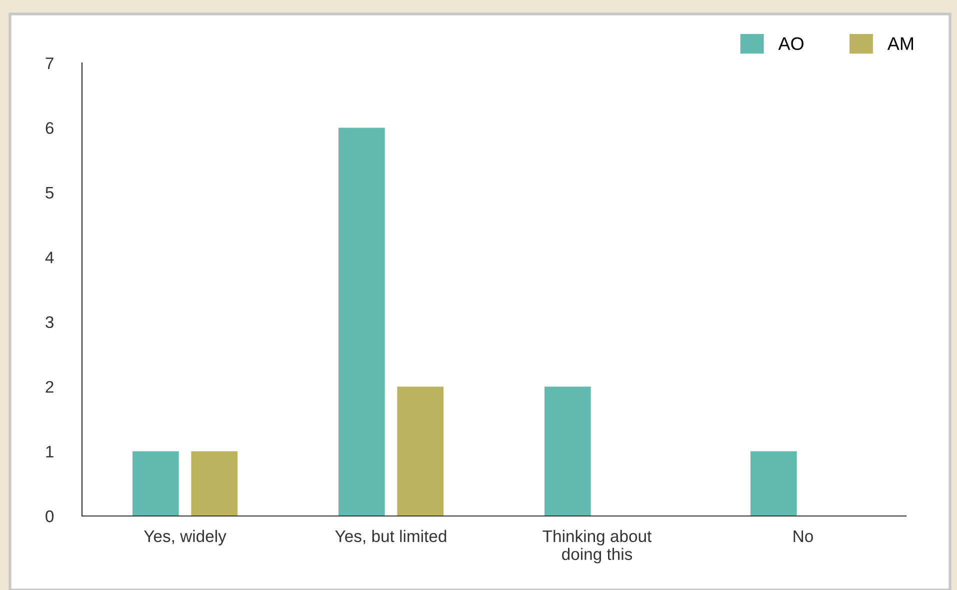 The width and height of the screenshot is (957, 590). I want to click on y-tick-label: 2, so click(50, 386).